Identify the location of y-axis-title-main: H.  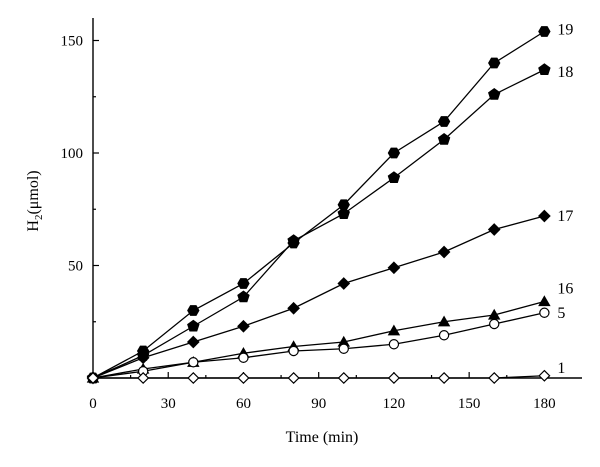
(33, 226).